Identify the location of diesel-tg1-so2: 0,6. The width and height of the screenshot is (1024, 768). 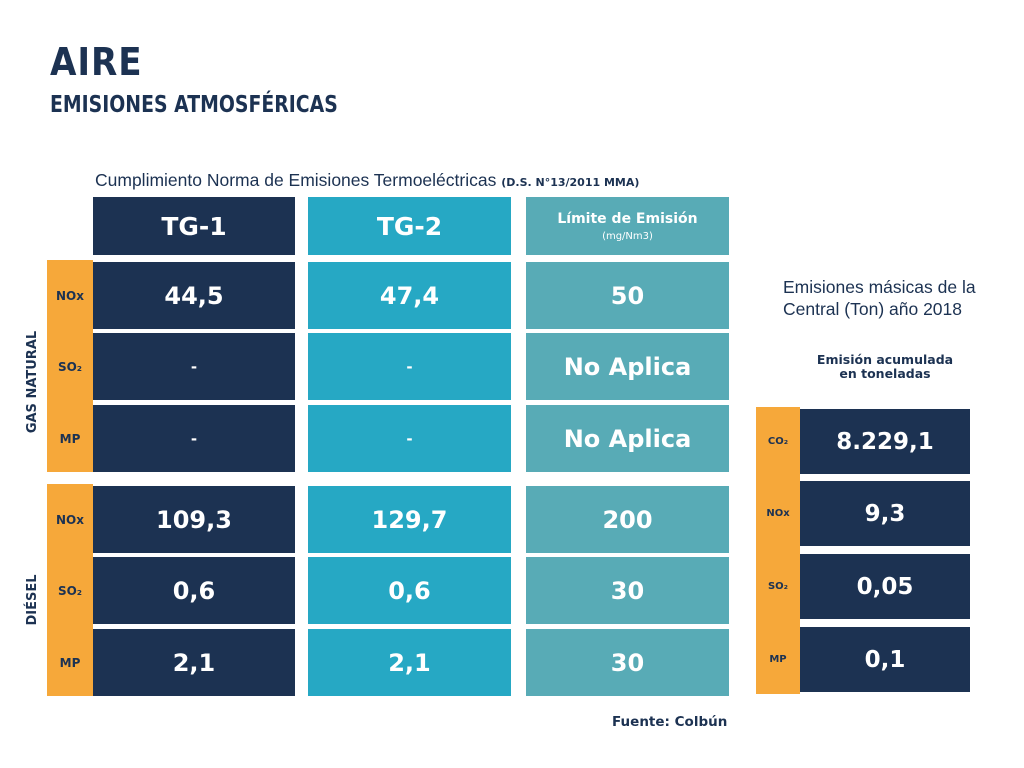
(194, 590).